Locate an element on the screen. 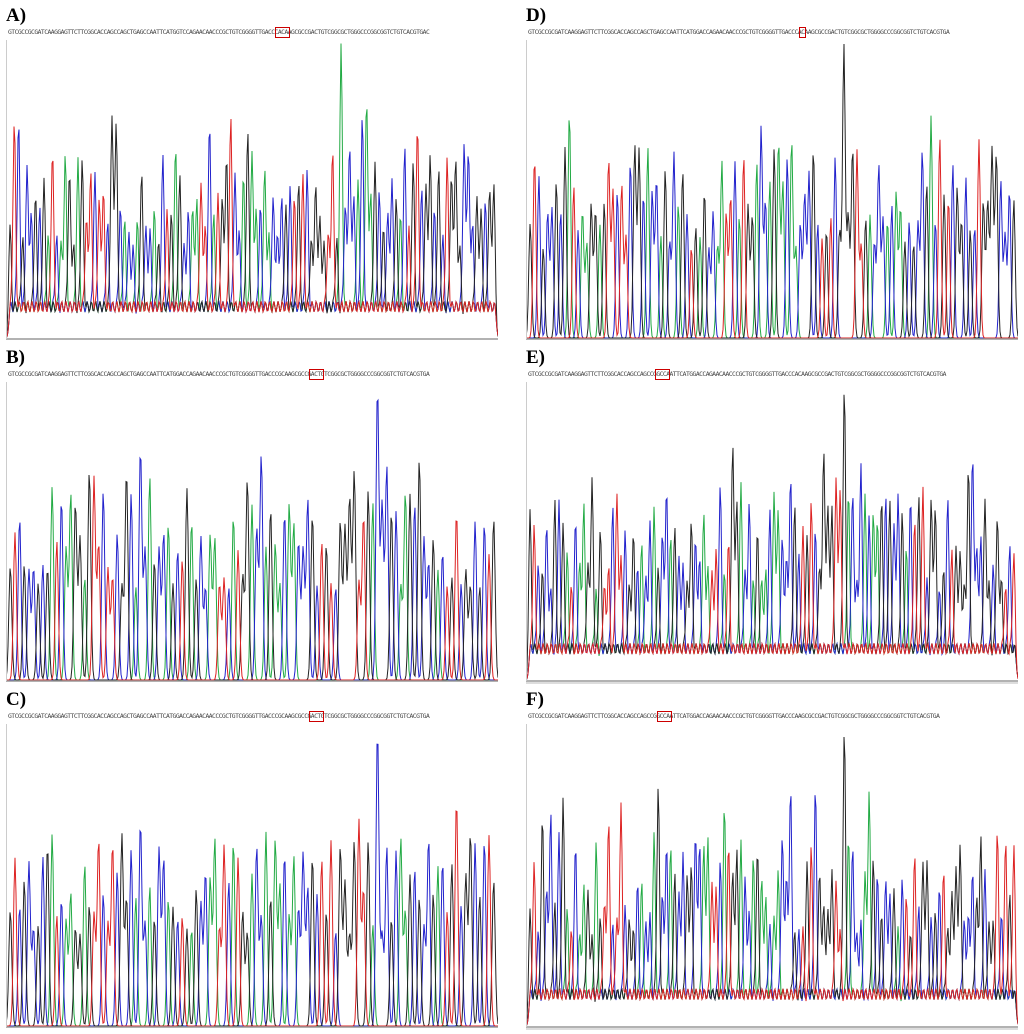  panel-label: A) is located at coordinates (16, 15).